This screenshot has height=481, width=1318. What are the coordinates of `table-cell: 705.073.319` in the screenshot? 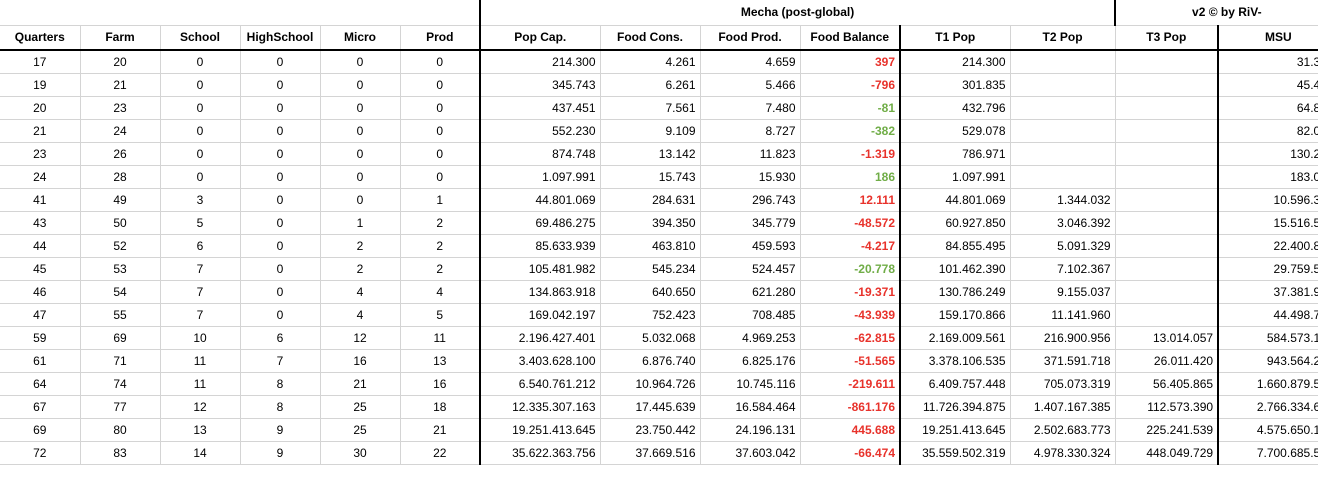 It's located at (1063, 384).